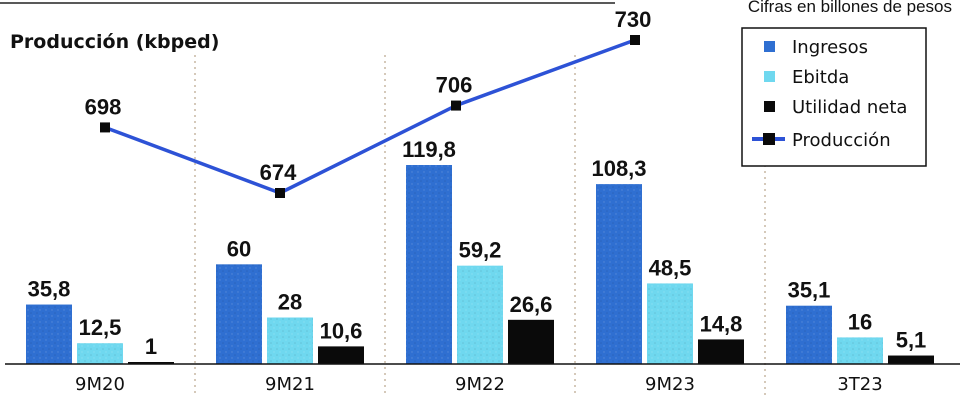 This screenshot has width=965, height=395. I want to click on legend-label-ingresos: Ingresos, so click(830, 47).